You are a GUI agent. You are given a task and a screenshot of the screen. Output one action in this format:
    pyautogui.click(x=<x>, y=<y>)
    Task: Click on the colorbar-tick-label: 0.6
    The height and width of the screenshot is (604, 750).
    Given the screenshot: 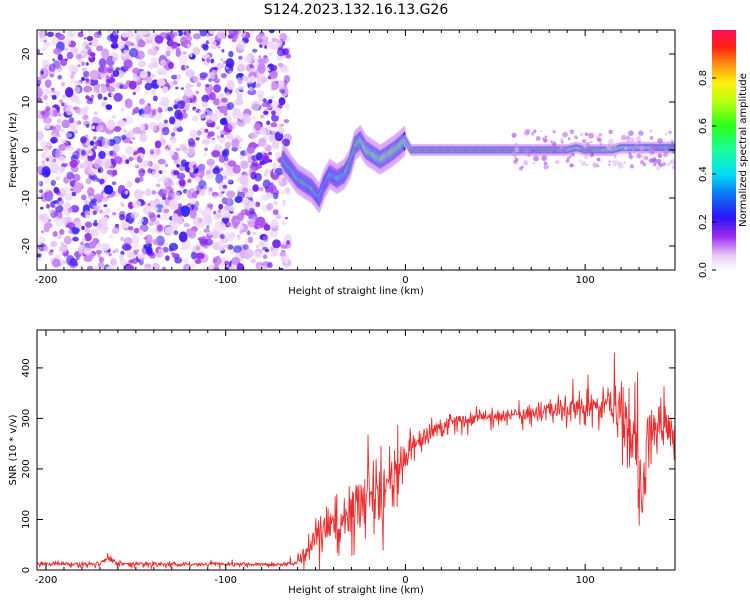 What is the action you would take?
    pyautogui.click(x=703, y=126)
    